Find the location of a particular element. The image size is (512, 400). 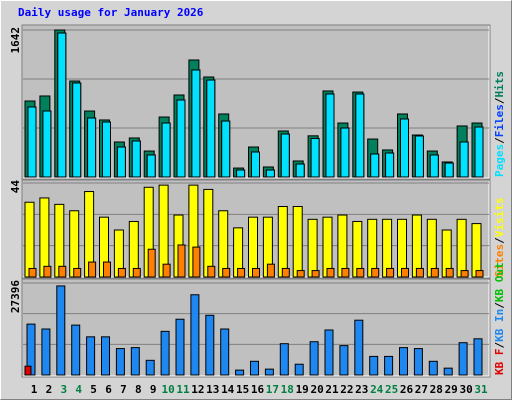

x-tick-label: 7 is located at coordinates (123, 389).